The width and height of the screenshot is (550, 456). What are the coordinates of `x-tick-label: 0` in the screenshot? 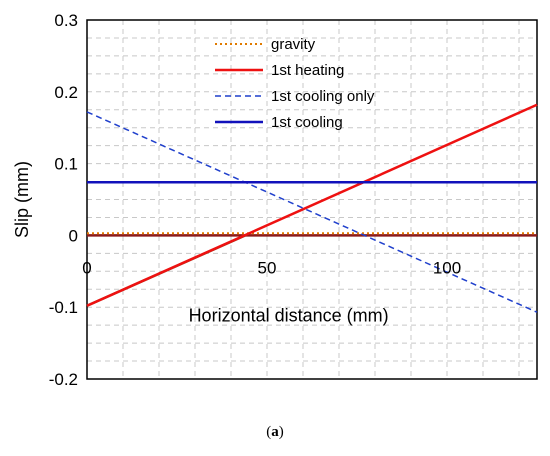 It's located at (86, 267).